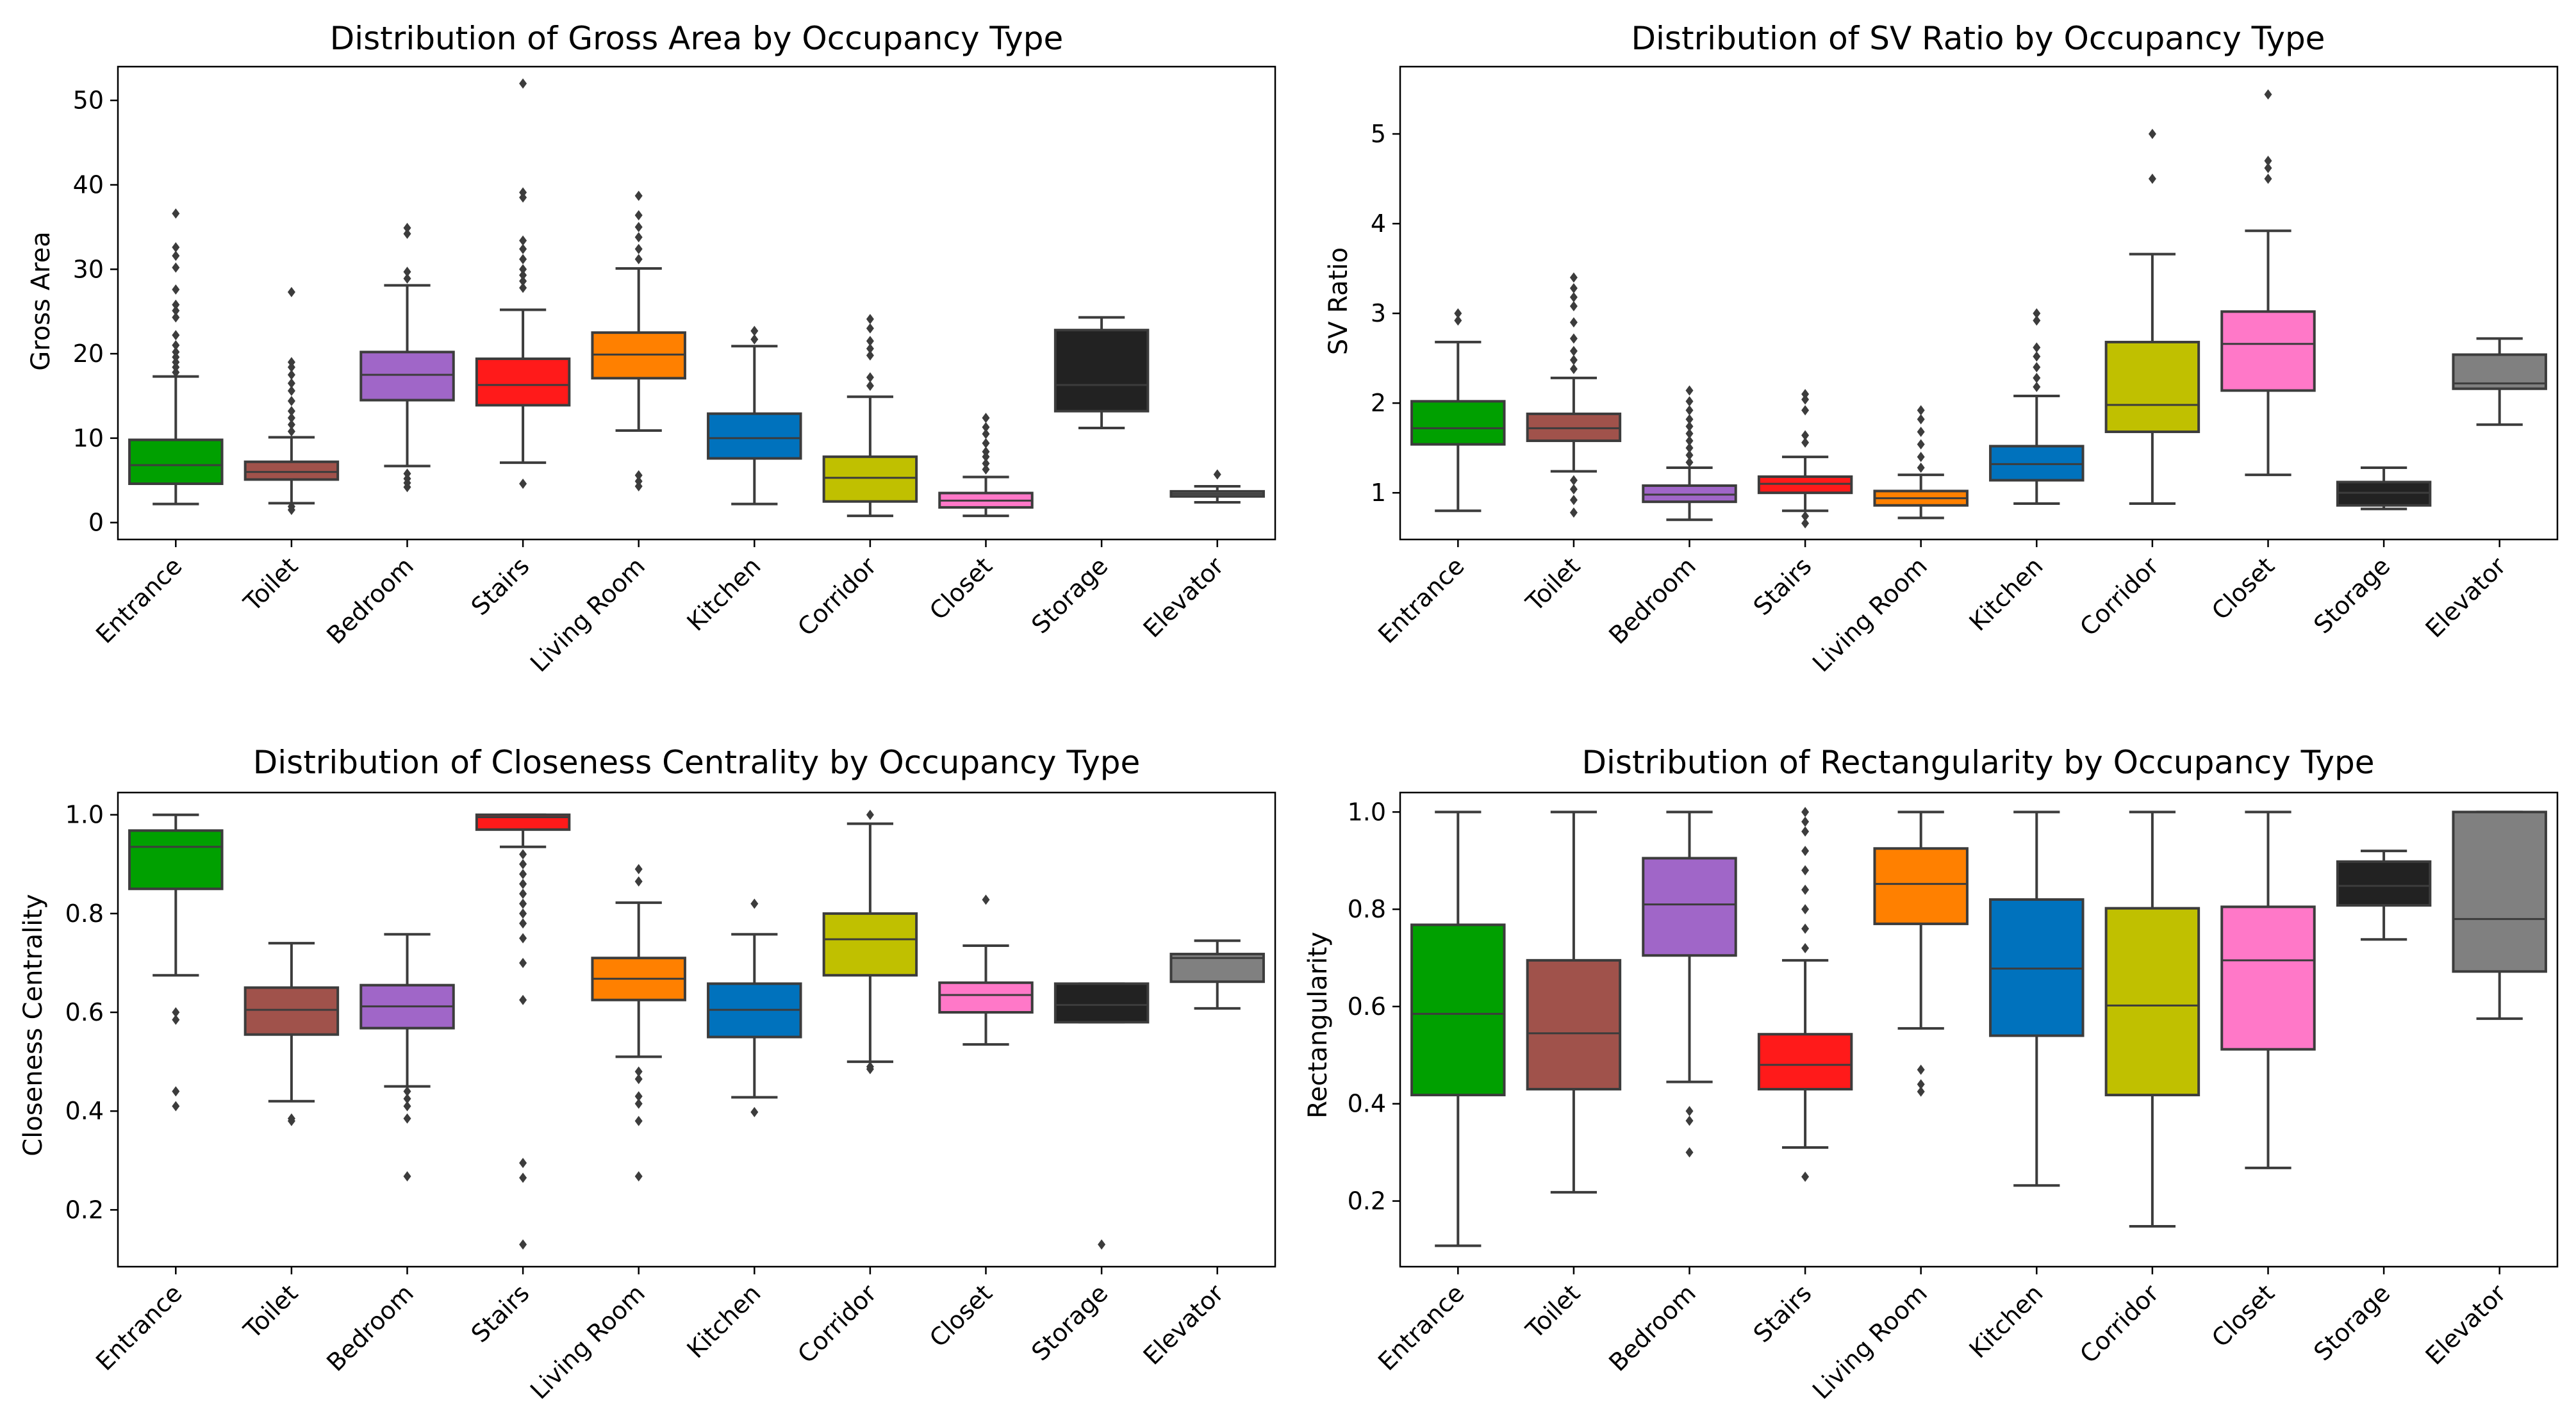  I want to click on y-tick-label: 3, so click(1378, 313).